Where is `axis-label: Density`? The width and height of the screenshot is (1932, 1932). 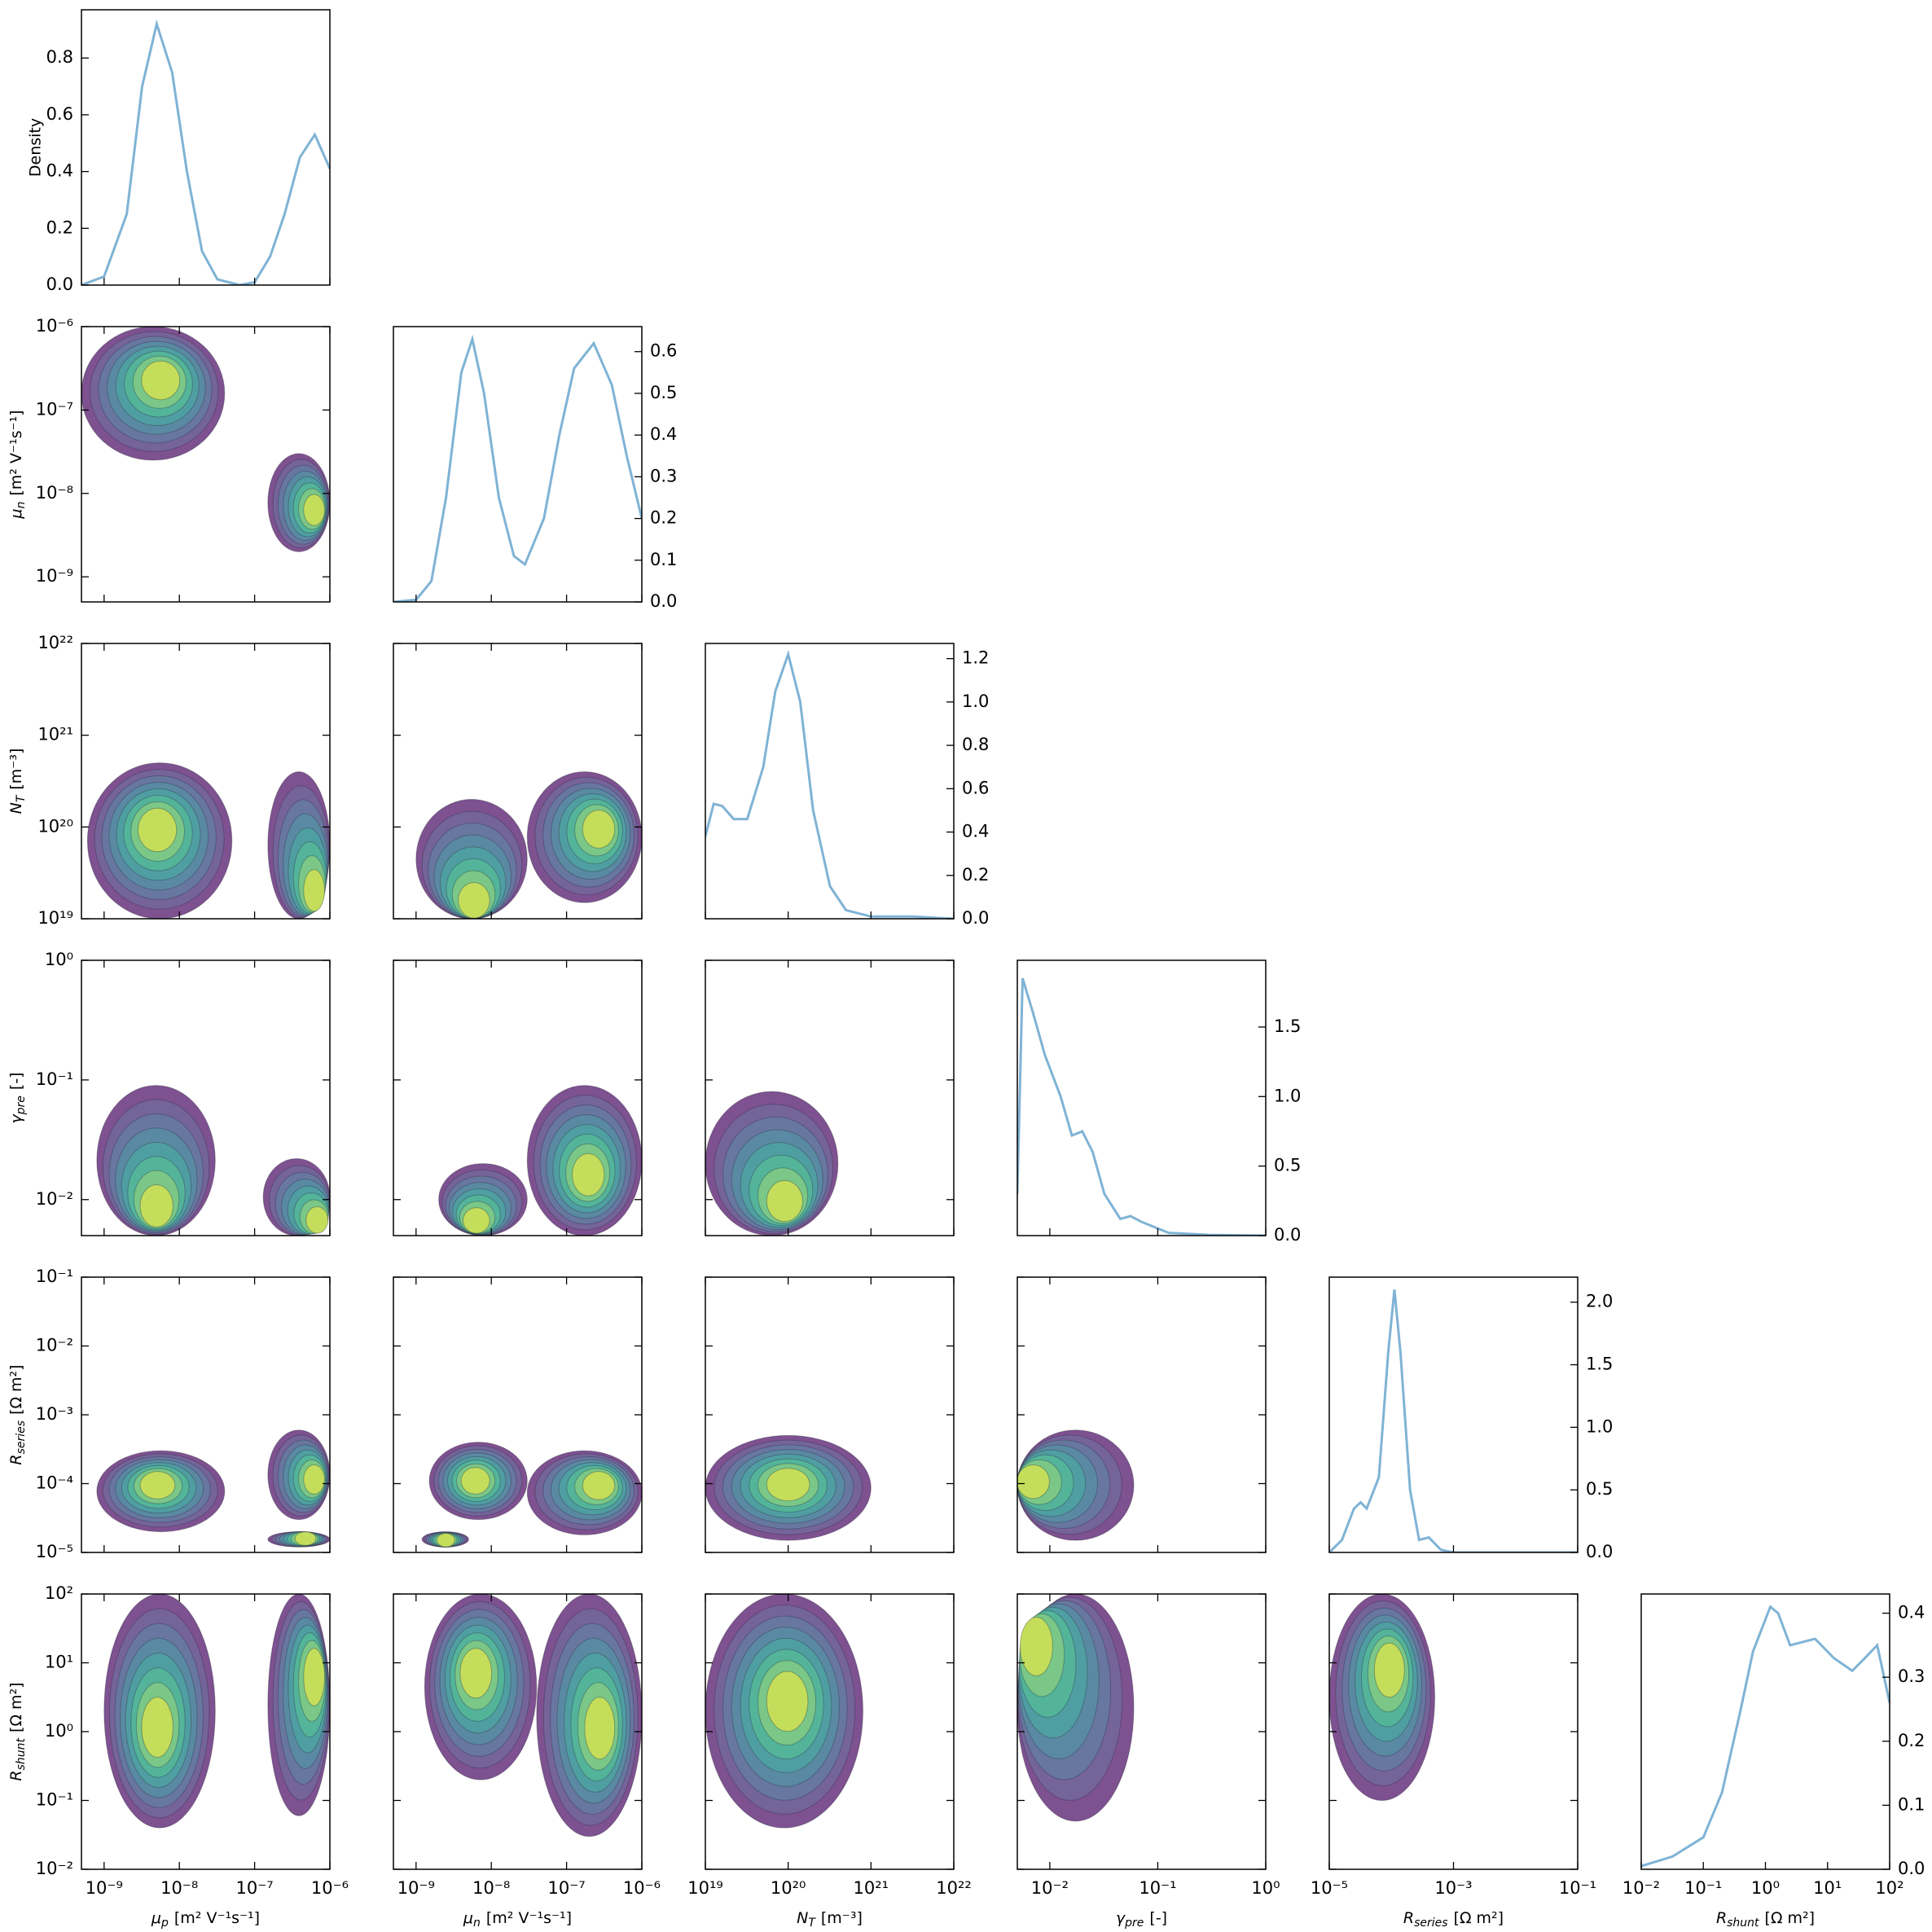 axis-label: Density is located at coordinates (36, 147).